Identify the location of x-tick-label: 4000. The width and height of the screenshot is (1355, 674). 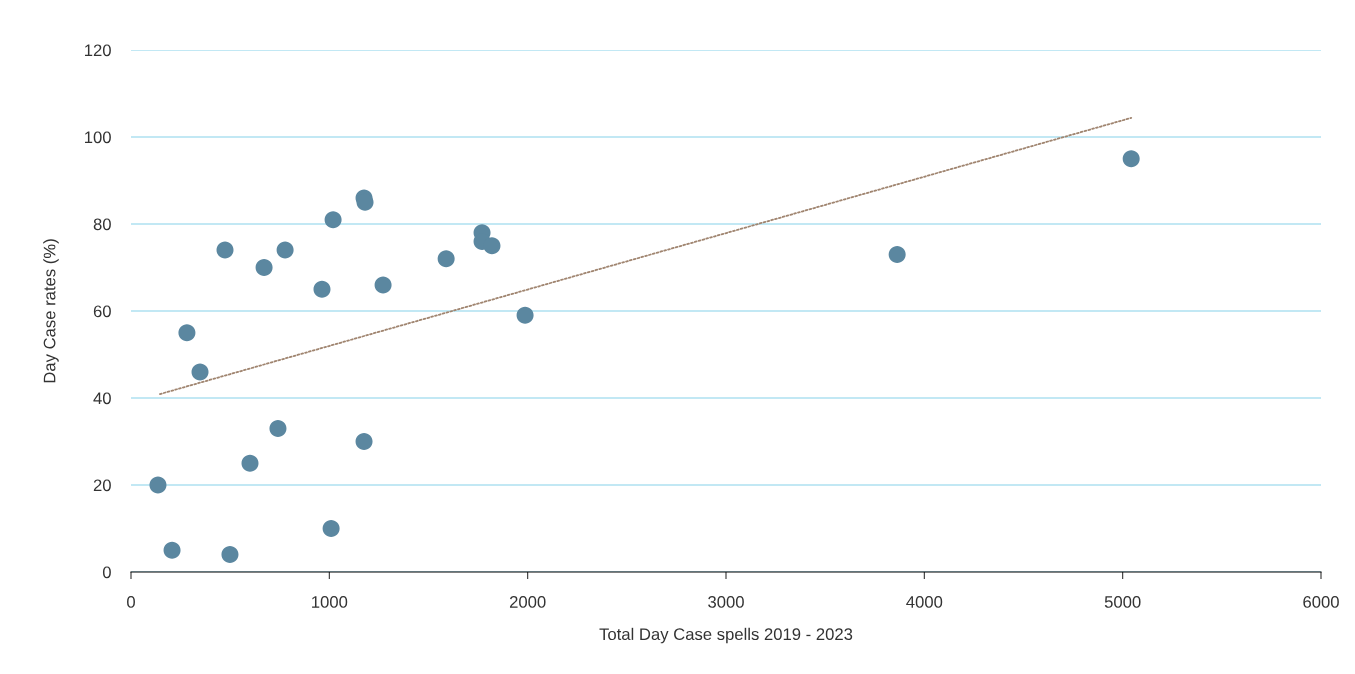
(924, 602).